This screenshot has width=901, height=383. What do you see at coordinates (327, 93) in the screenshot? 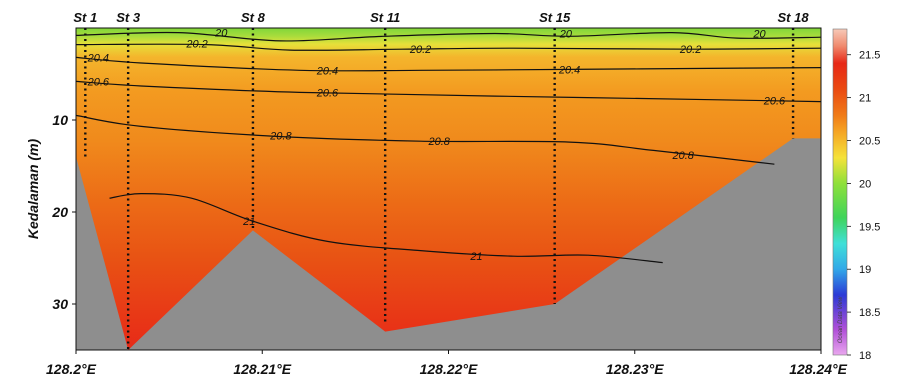
I see `contour-label-3-1: 20.6` at bounding box center [327, 93].